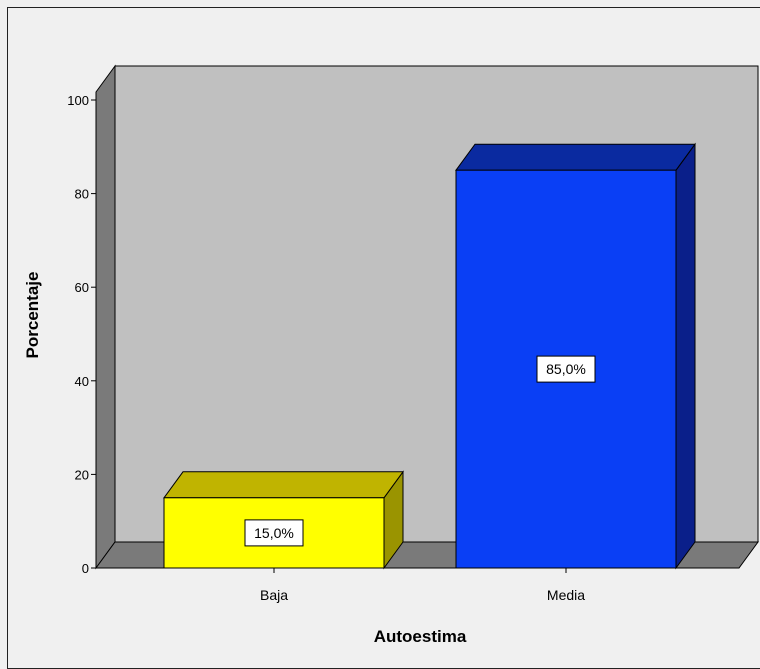 The image size is (760, 669). What do you see at coordinates (82, 194) in the screenshot?
I see `y-tick-label: 80` at bounding box center [82, 194].